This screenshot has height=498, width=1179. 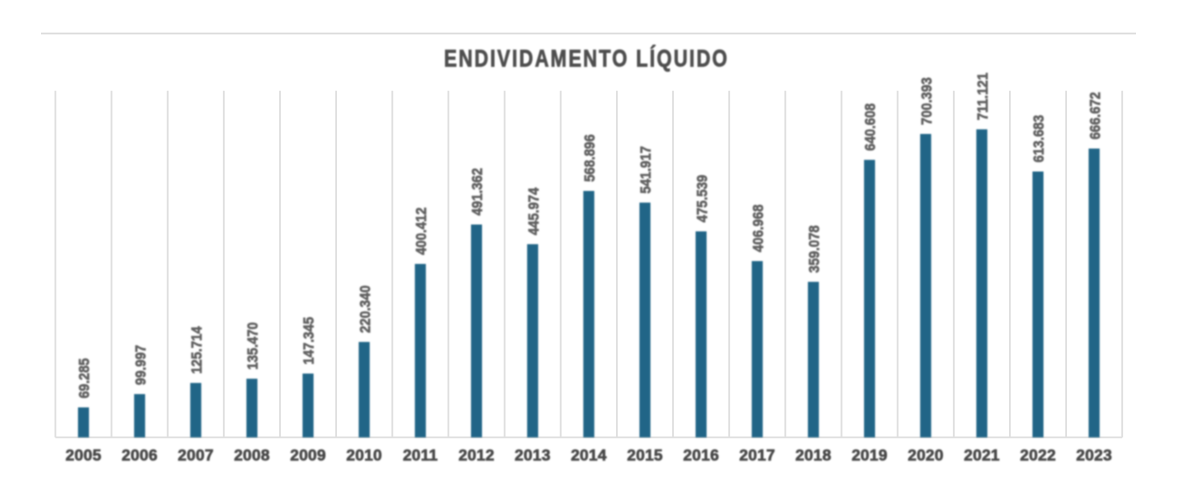 What do you see at coordinates (702, 199) in the screenshot?
I see `svg-text: 475.539` at bounding box center [702, 199].